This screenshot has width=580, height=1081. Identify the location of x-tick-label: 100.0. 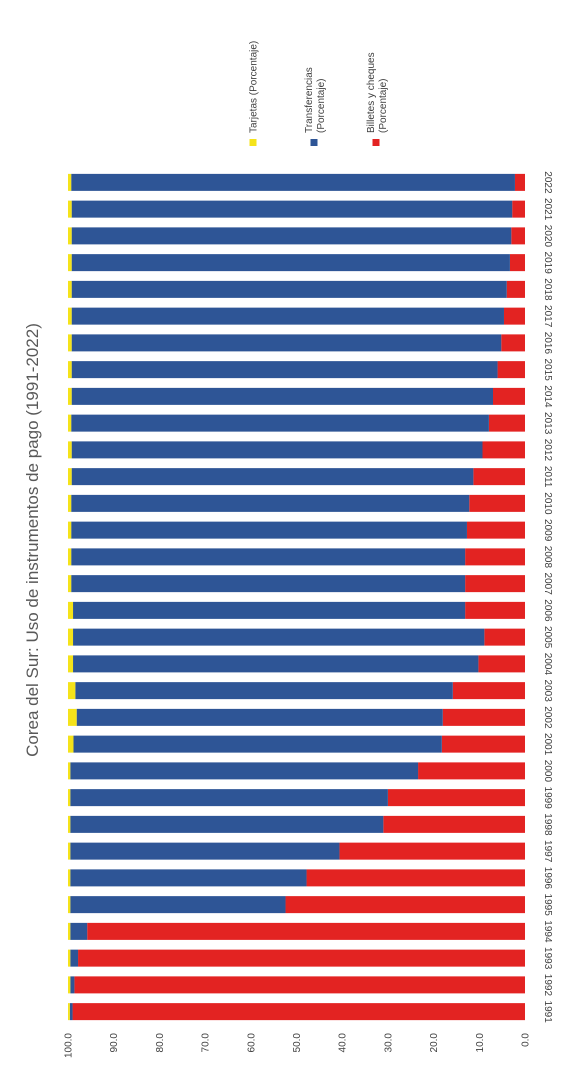
(69, 1045).